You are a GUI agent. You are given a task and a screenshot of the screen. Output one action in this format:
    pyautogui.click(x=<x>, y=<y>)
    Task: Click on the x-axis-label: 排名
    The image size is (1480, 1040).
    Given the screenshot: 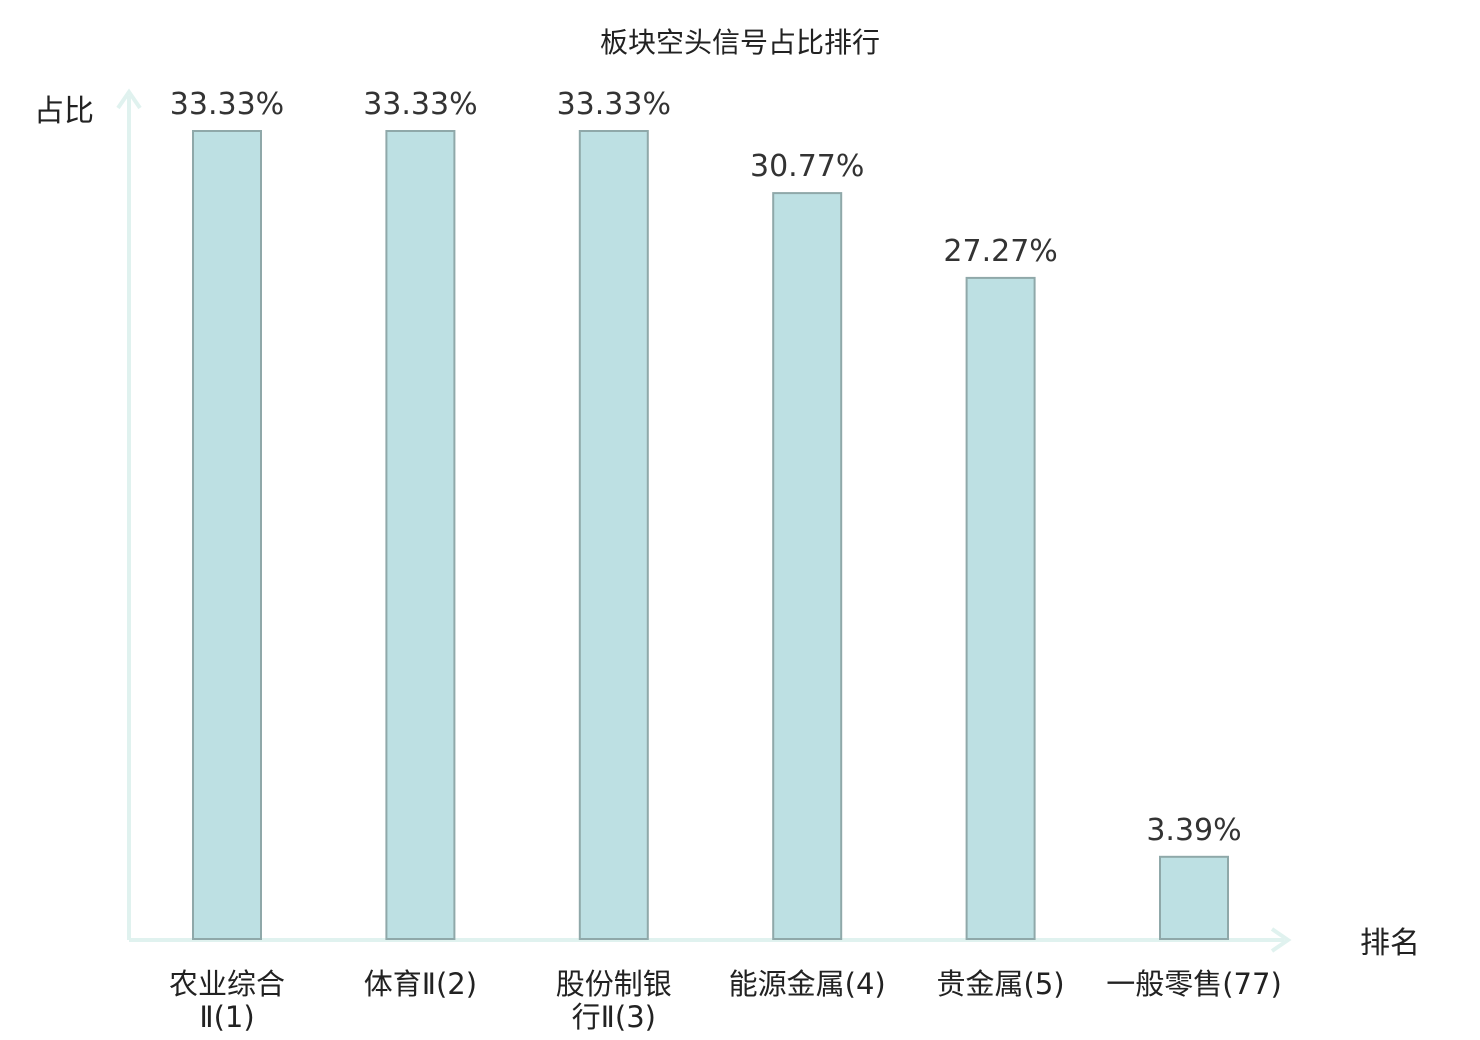 What is the action you would take?
    pyautogui.click(x=1390, y=943)
    